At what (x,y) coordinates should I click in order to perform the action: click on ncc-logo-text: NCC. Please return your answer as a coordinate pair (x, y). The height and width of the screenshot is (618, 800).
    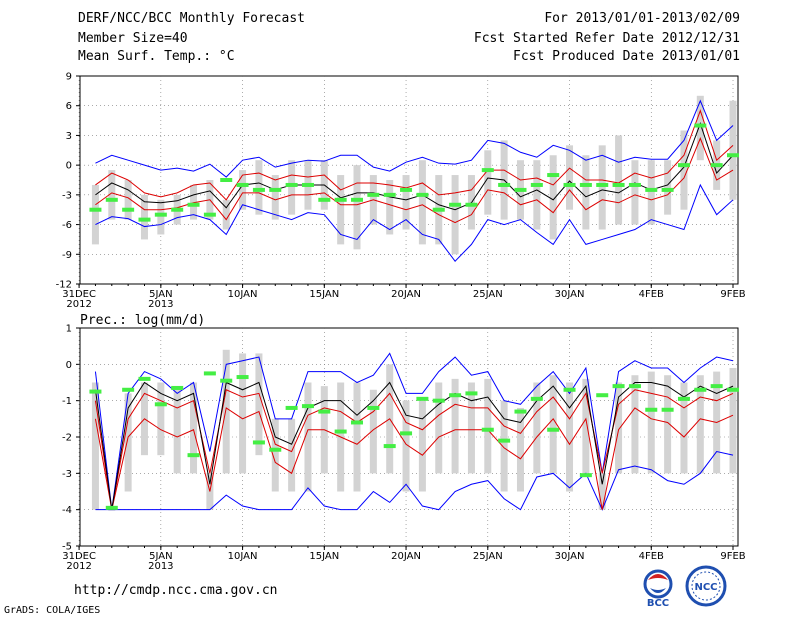
    Looking at the image, I should click on (705, 587).